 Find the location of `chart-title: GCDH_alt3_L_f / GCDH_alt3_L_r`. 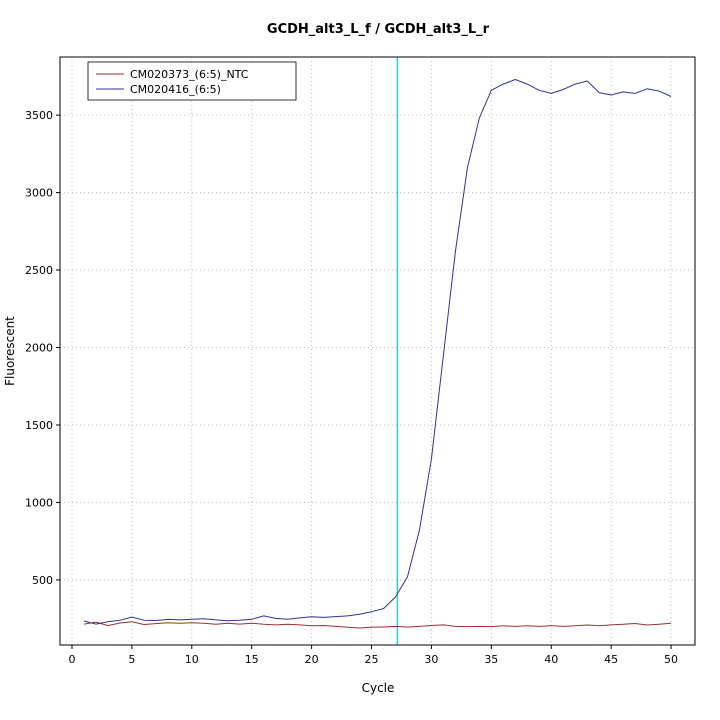

chart-title: GCDH_alt3_L_f / GCDH_alt3_L_r is located at coordinates (378, 29).